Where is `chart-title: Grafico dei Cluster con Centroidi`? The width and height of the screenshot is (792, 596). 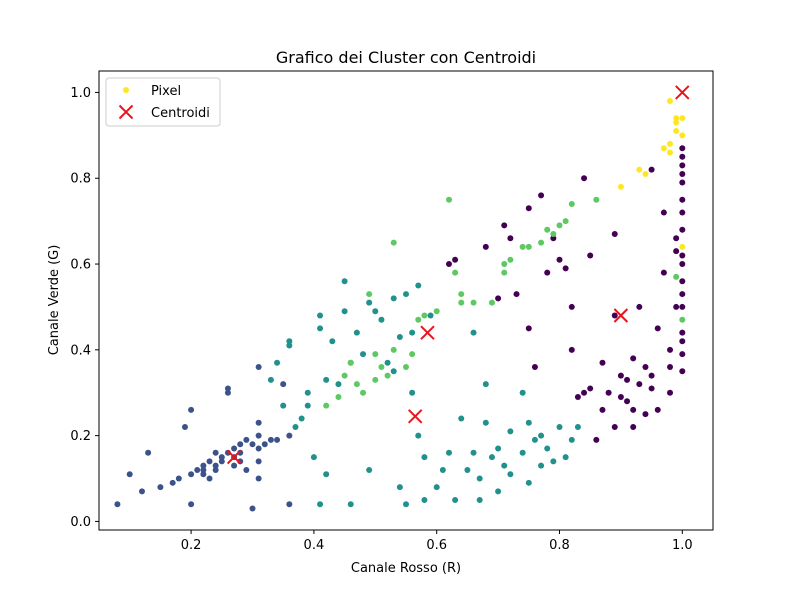
chart-title: Grafico dei Cluster con Centroidi is located at coordinates (406, 57).